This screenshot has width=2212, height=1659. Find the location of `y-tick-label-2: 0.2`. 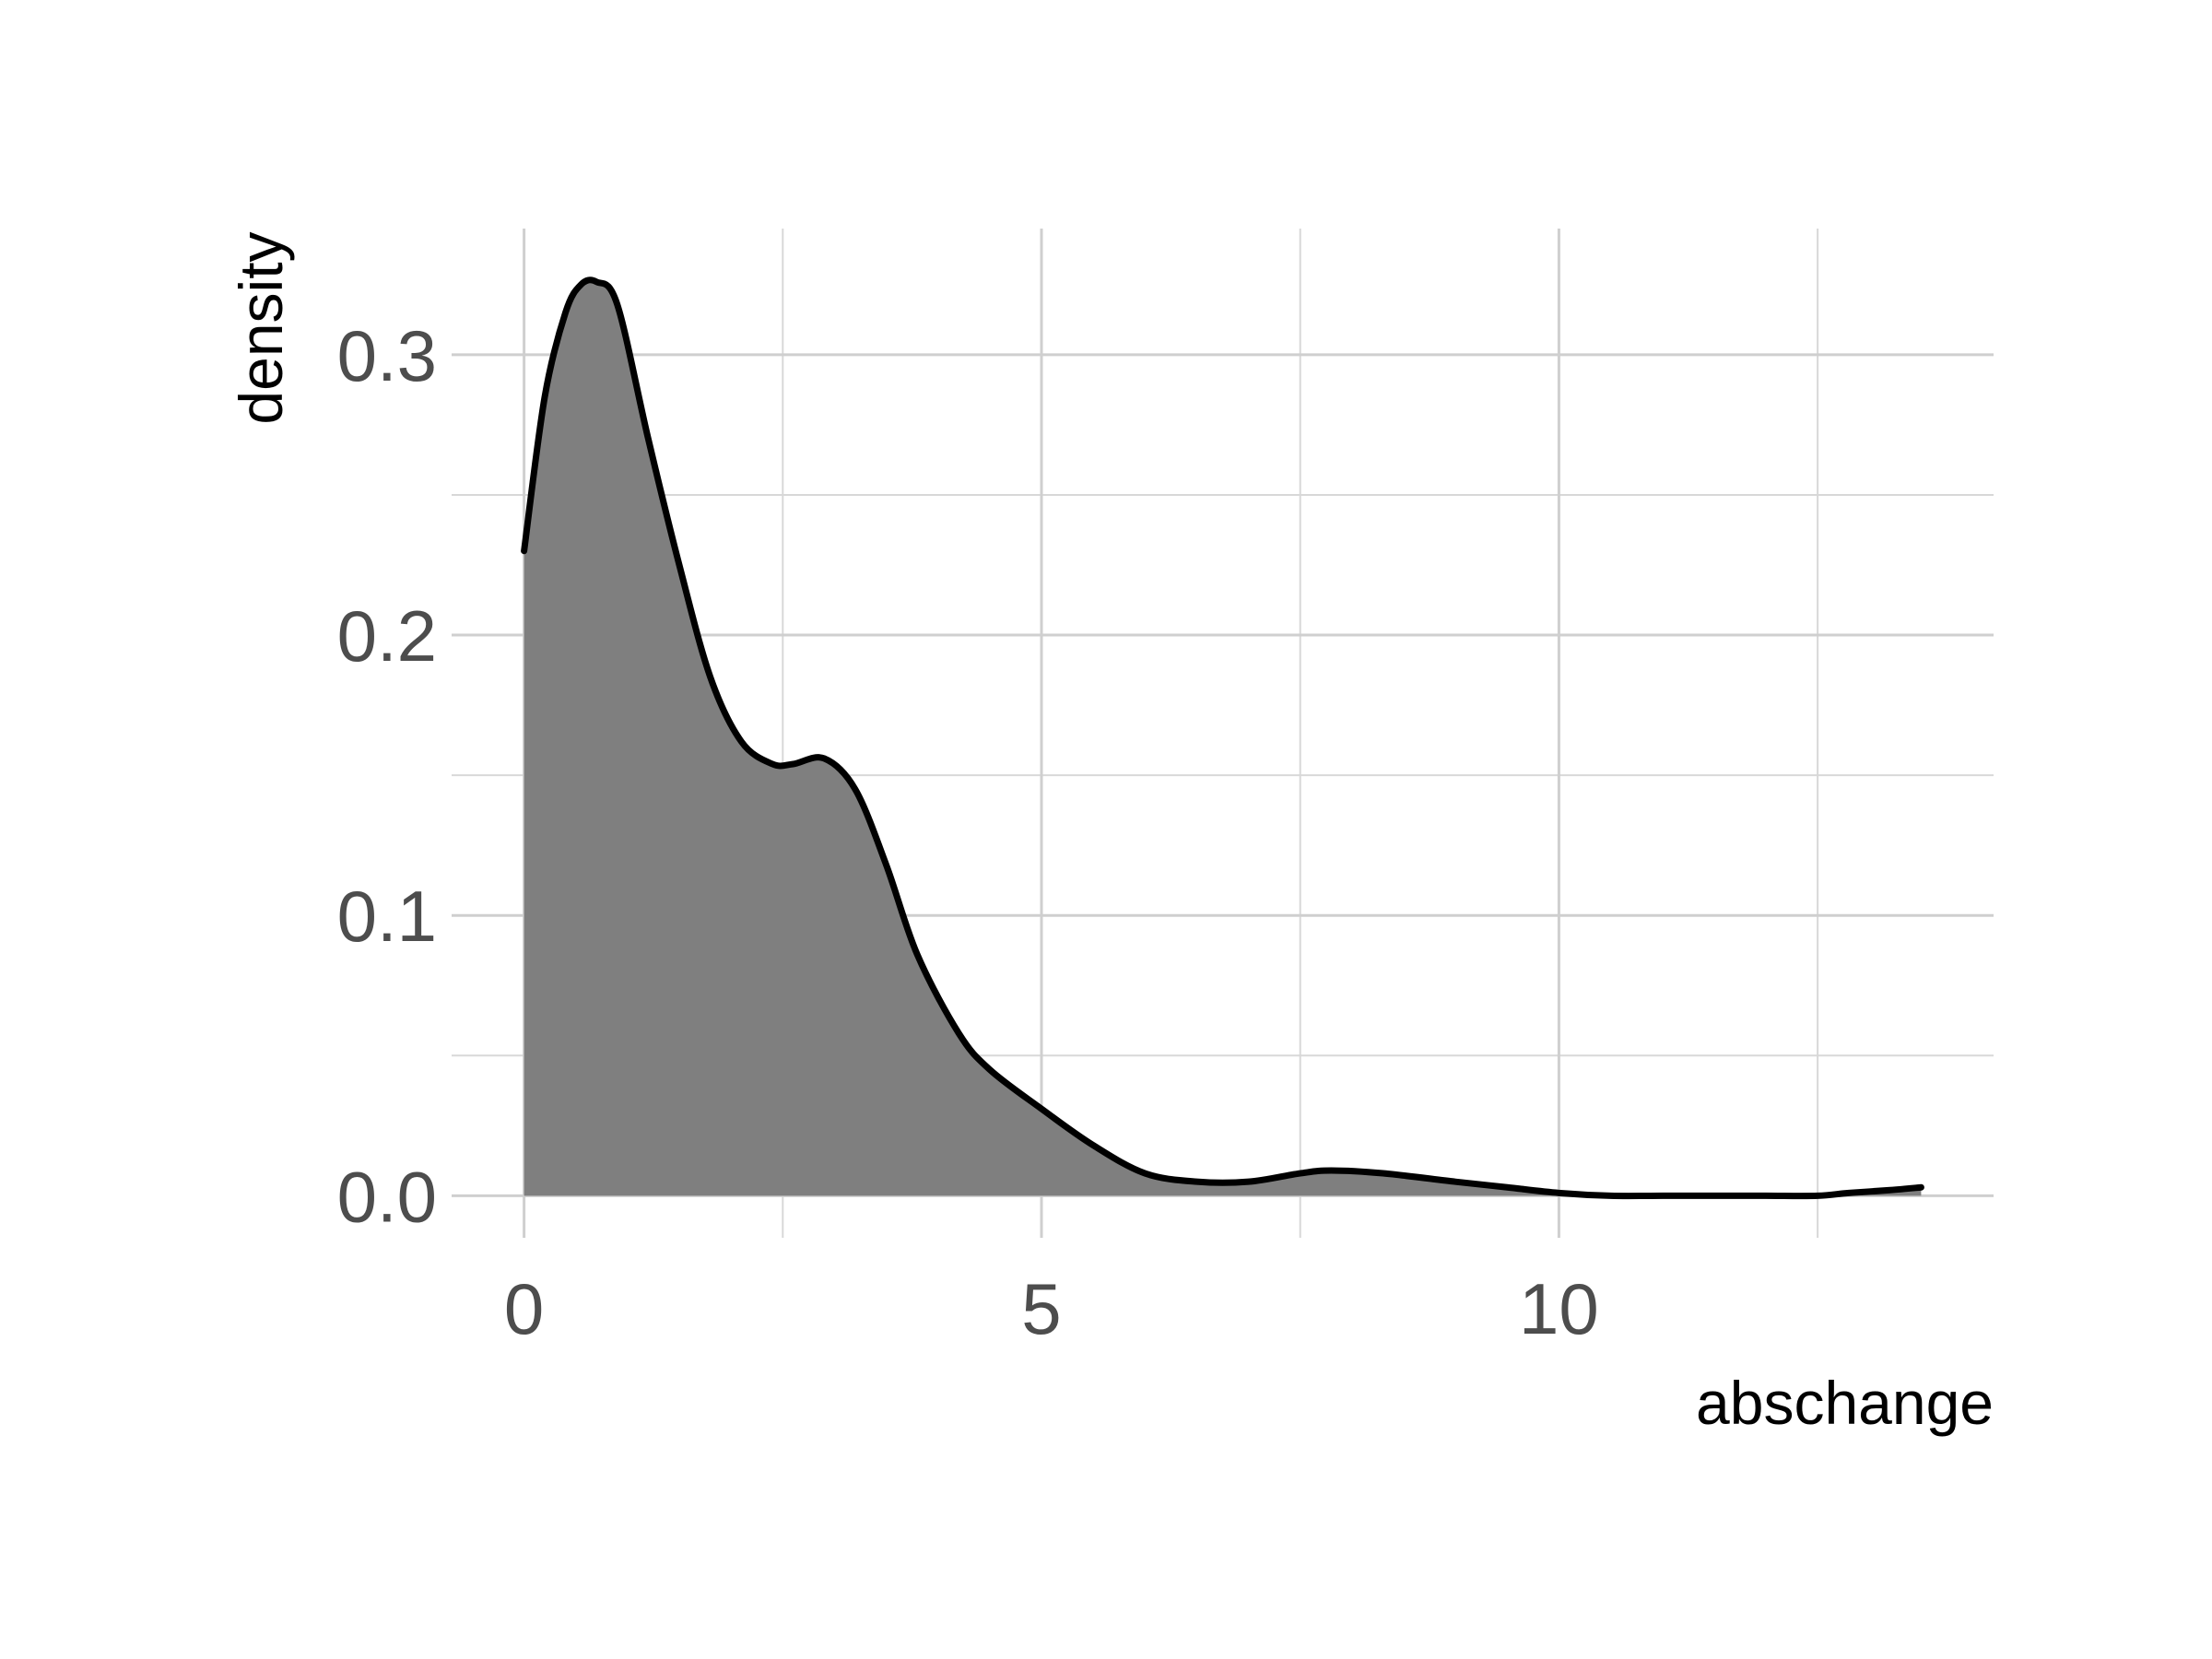

y-tick-label-2: 0.2 is located at coordinates (387, 636).